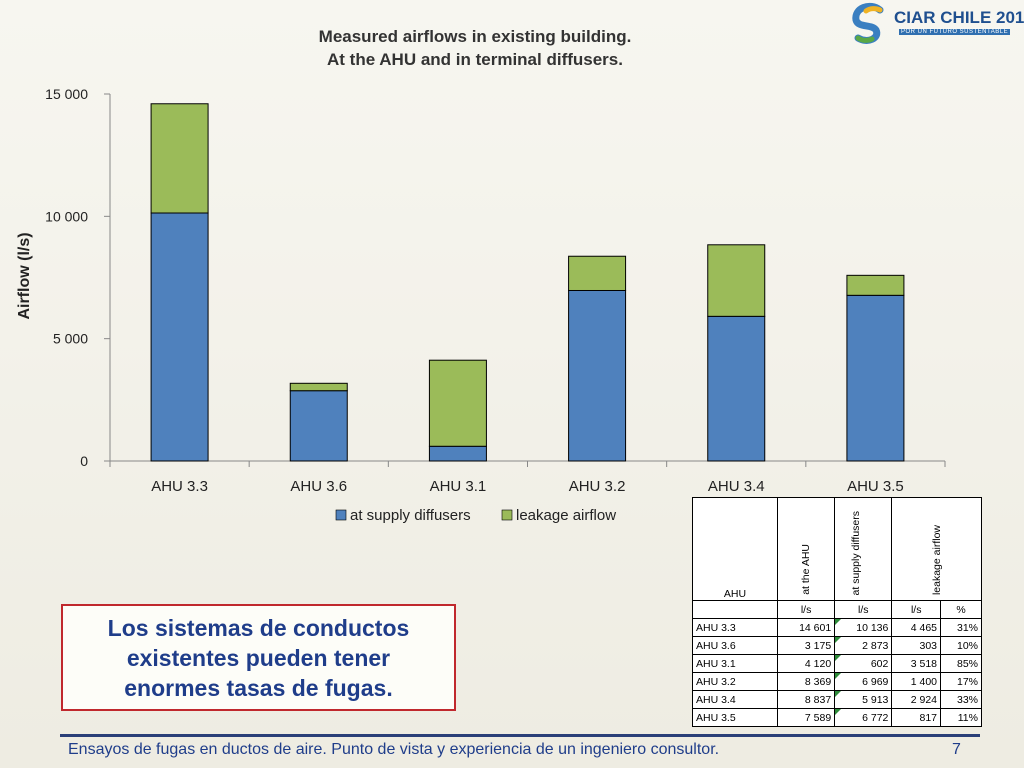  What do you see at coordinates (735, 627) in the screenshot?
I see `table-cell-ahu: AHU 3.3` at bounding box center [735, 627].